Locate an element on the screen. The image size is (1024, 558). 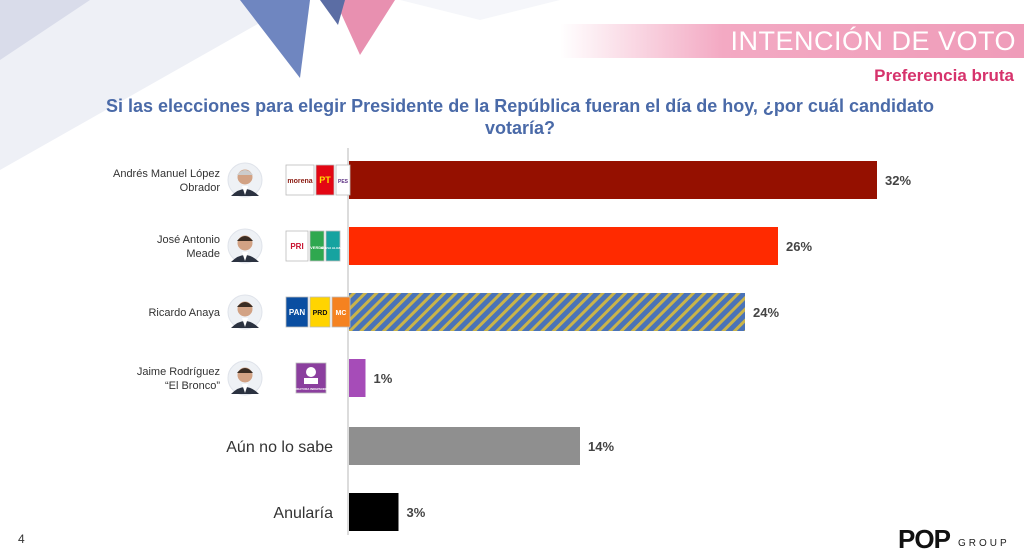
party-logo-label: PRD is located at coordinates (320, 313).